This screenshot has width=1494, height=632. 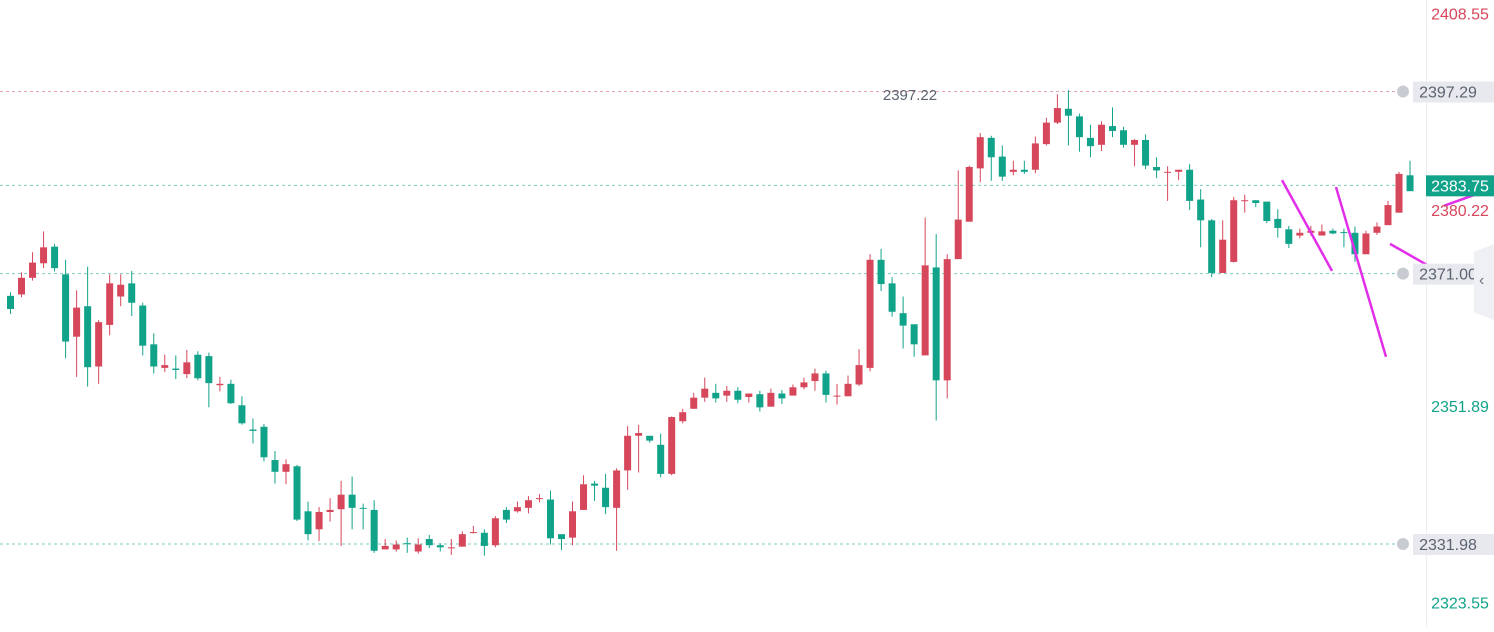 I want to click on price-axis-label: 2408.55, so click(x=1460, y=15).